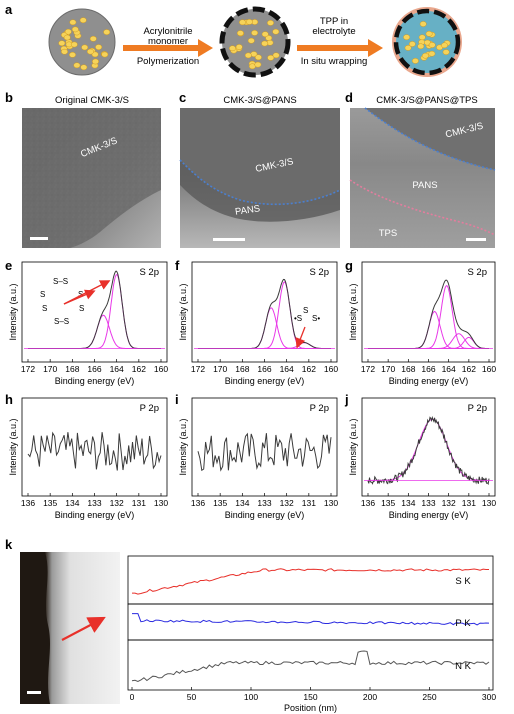 The image size is (514, 714). What do you see at coordinates (92, 100) in the screenshot?
I see `panel-b-title: Original CMK-3/S` at bounding box center [92, 100].